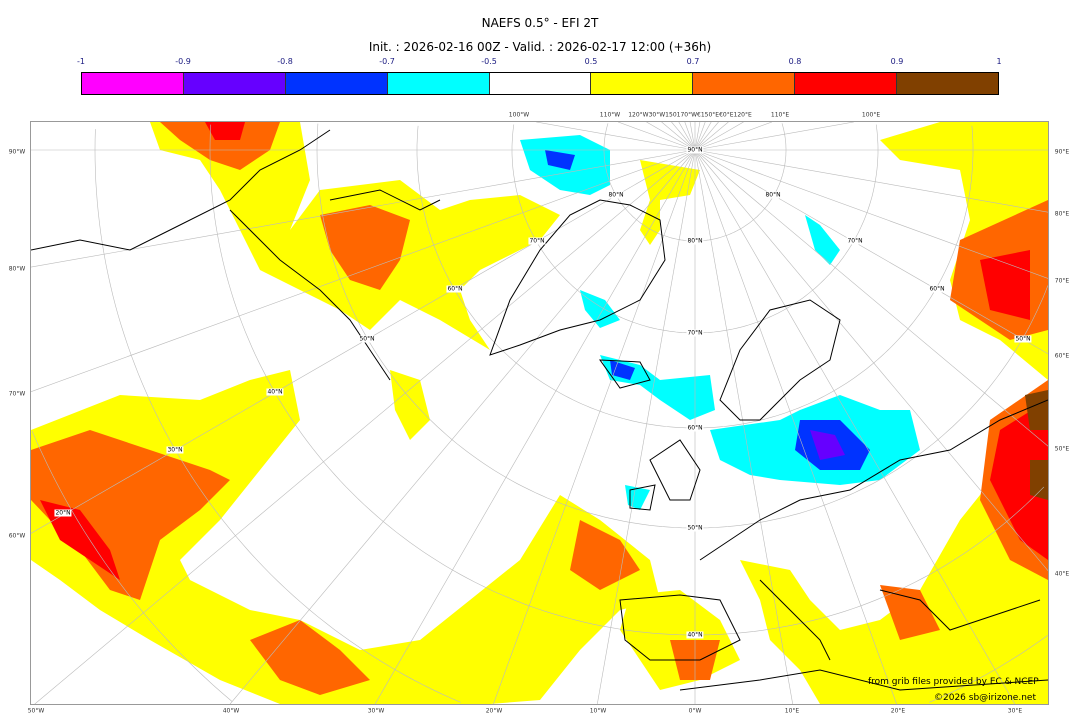  I want to click on right-lon-label: 40°E, so click(1062, 574).